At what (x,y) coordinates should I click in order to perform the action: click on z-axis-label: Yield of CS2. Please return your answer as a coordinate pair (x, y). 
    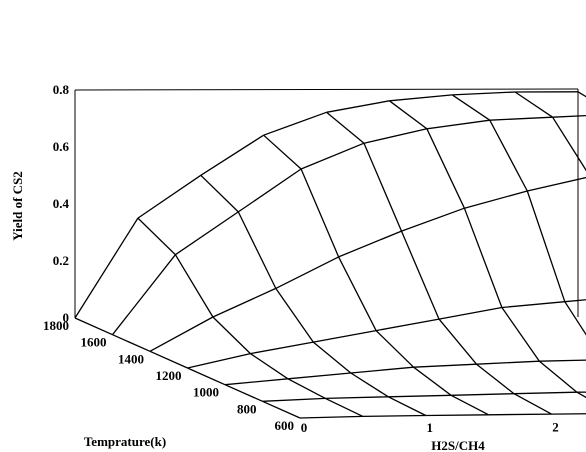
    Looking at the image, I should click on (17, 206).